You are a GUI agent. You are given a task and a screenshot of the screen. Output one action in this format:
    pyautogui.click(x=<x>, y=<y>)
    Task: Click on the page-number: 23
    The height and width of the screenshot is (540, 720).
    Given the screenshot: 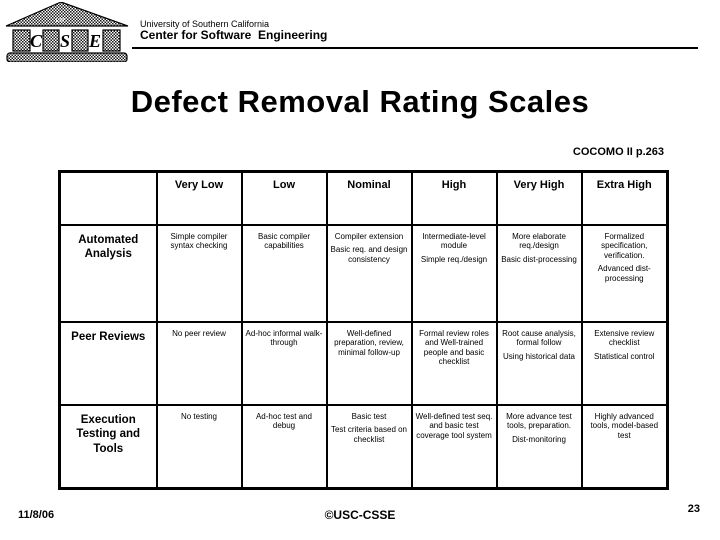 What is the action you would take?
    pyautogui.click(x=693, y=509)
    